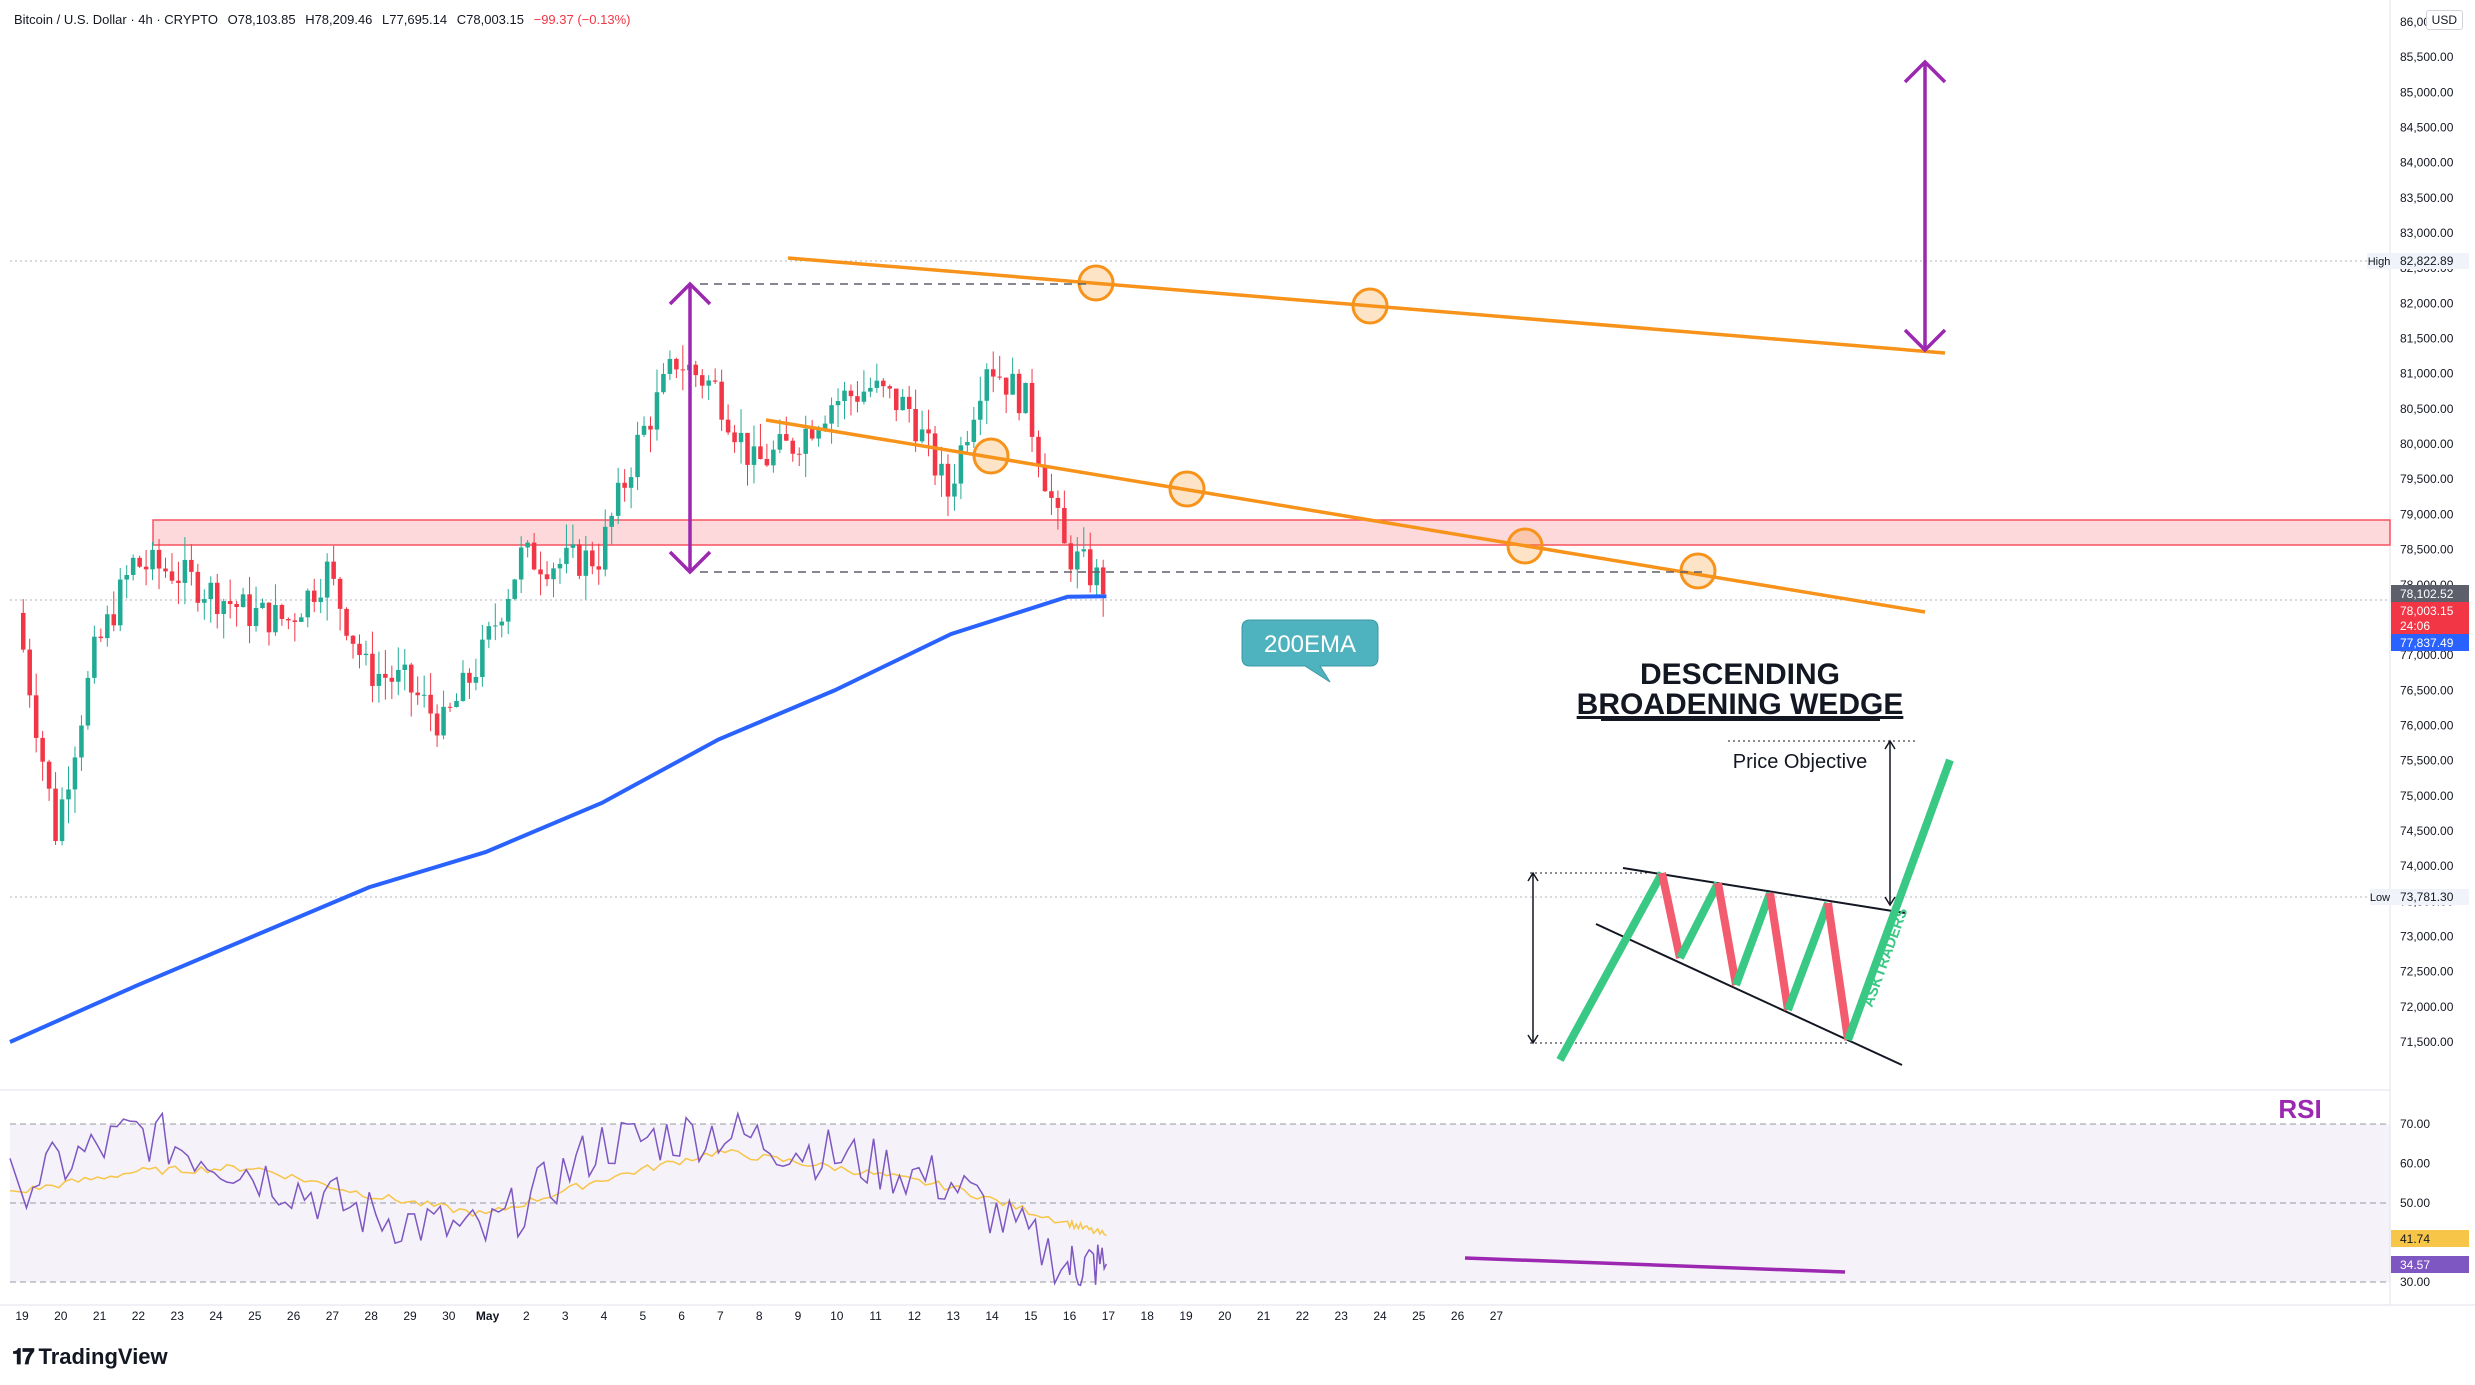 The width and height of the screenshot is (2475, 1385). Describe the element at coordinates (558, 1199) in the screenshot. I see `rsi-line` at that location.